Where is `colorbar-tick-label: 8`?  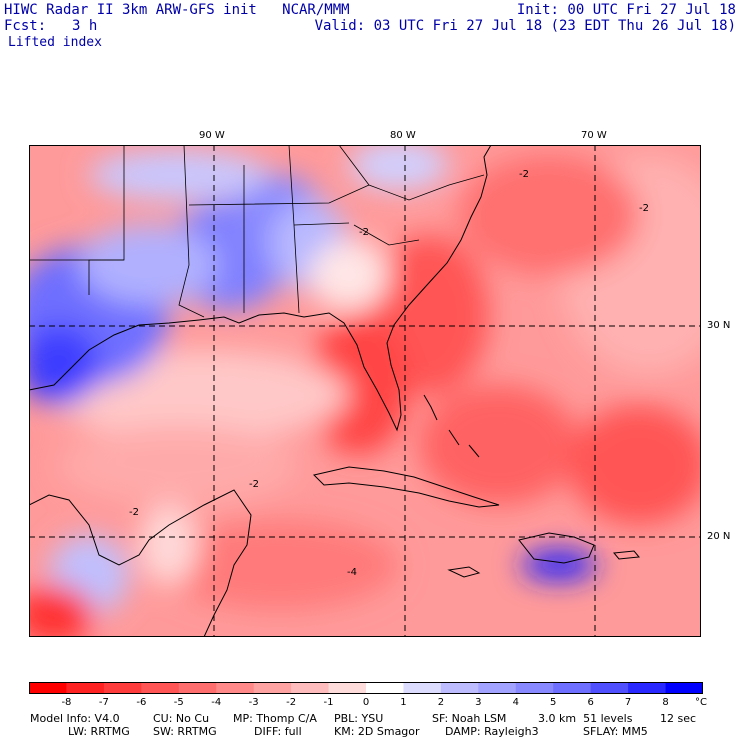 colorbar-tick-label: 8 is located at coordinates (665, 702).